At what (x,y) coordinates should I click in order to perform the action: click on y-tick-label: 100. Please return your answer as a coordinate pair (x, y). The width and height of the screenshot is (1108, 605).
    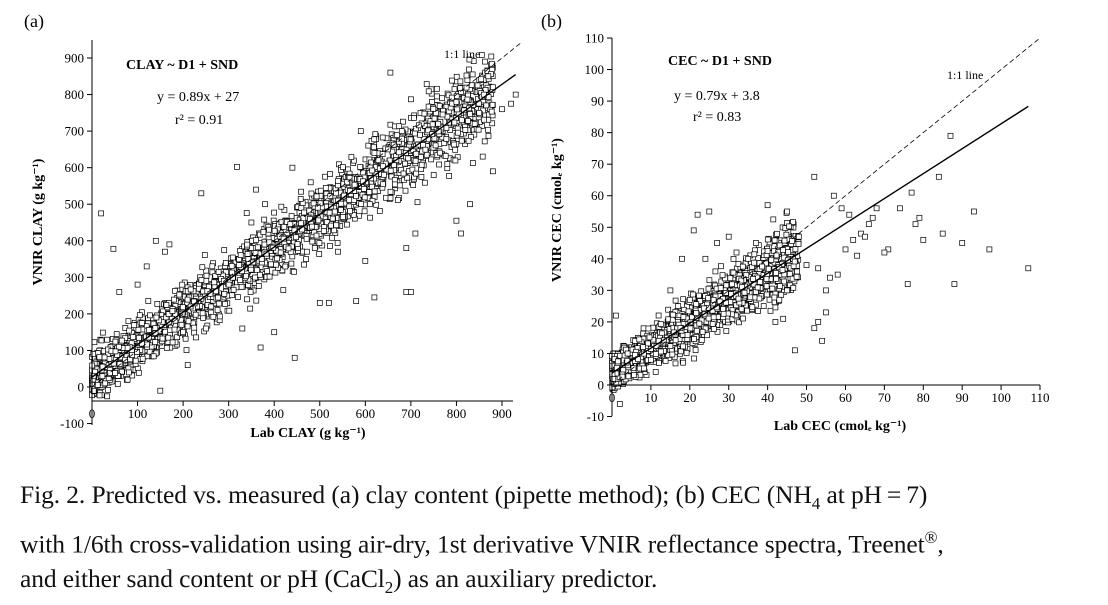
    Looking at the image, I should click on (595, 69).